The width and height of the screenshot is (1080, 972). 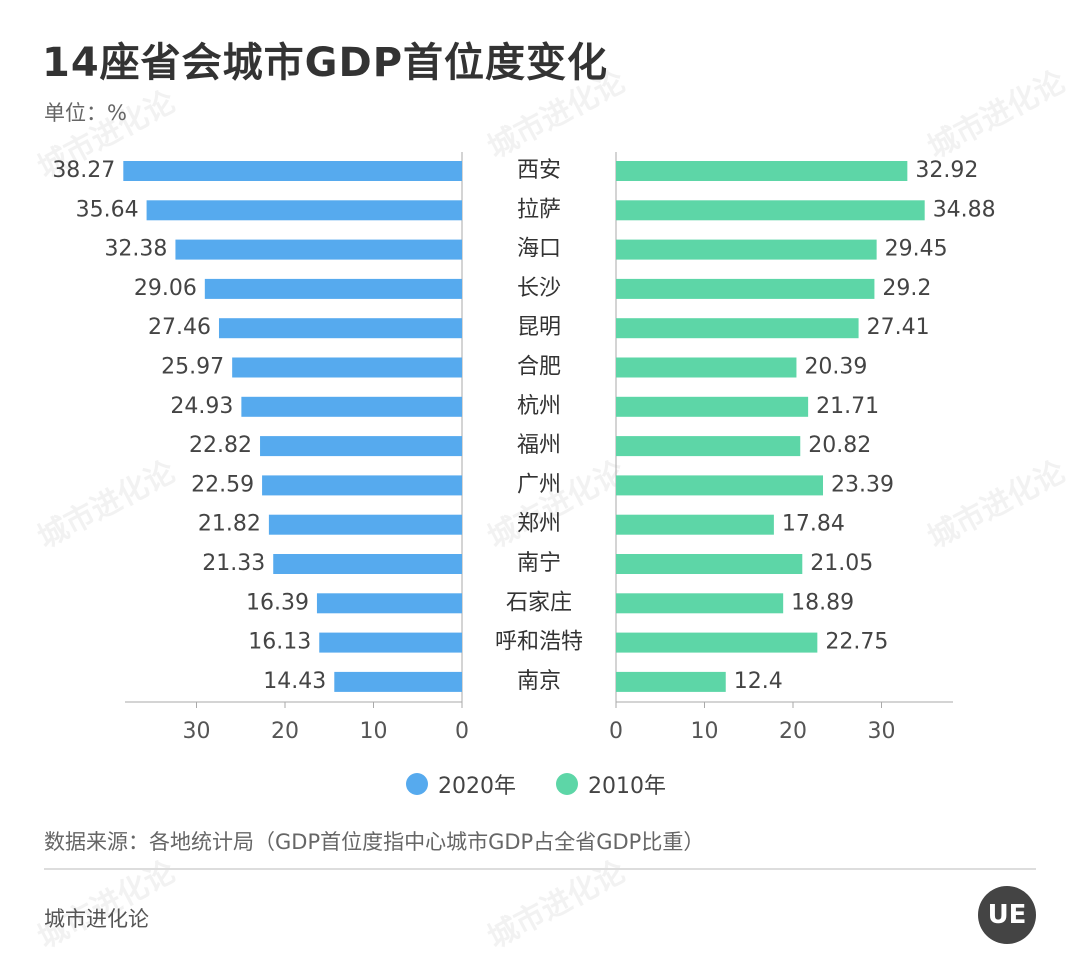 What do you see at coordinates (835, 367) in the screenshot?
I see `value-label-2010: 20.39` at bounding box center [835, 367].